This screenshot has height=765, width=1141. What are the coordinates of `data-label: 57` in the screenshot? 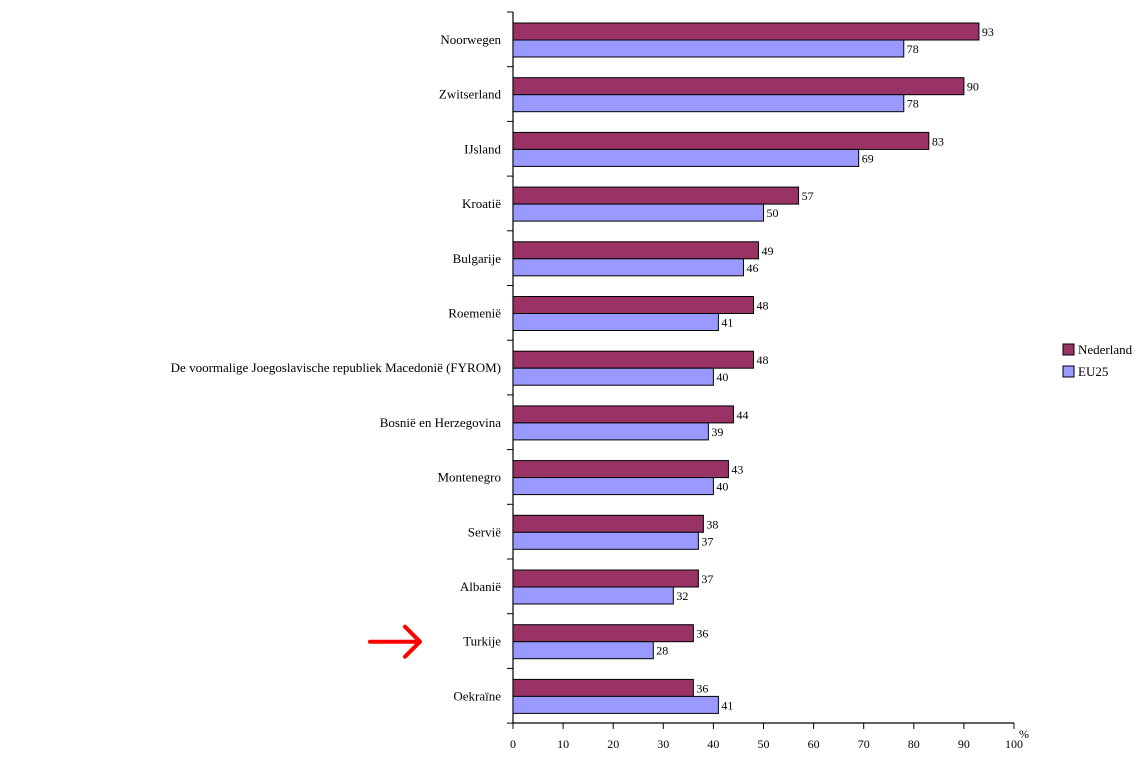 It's located at (808, 196).